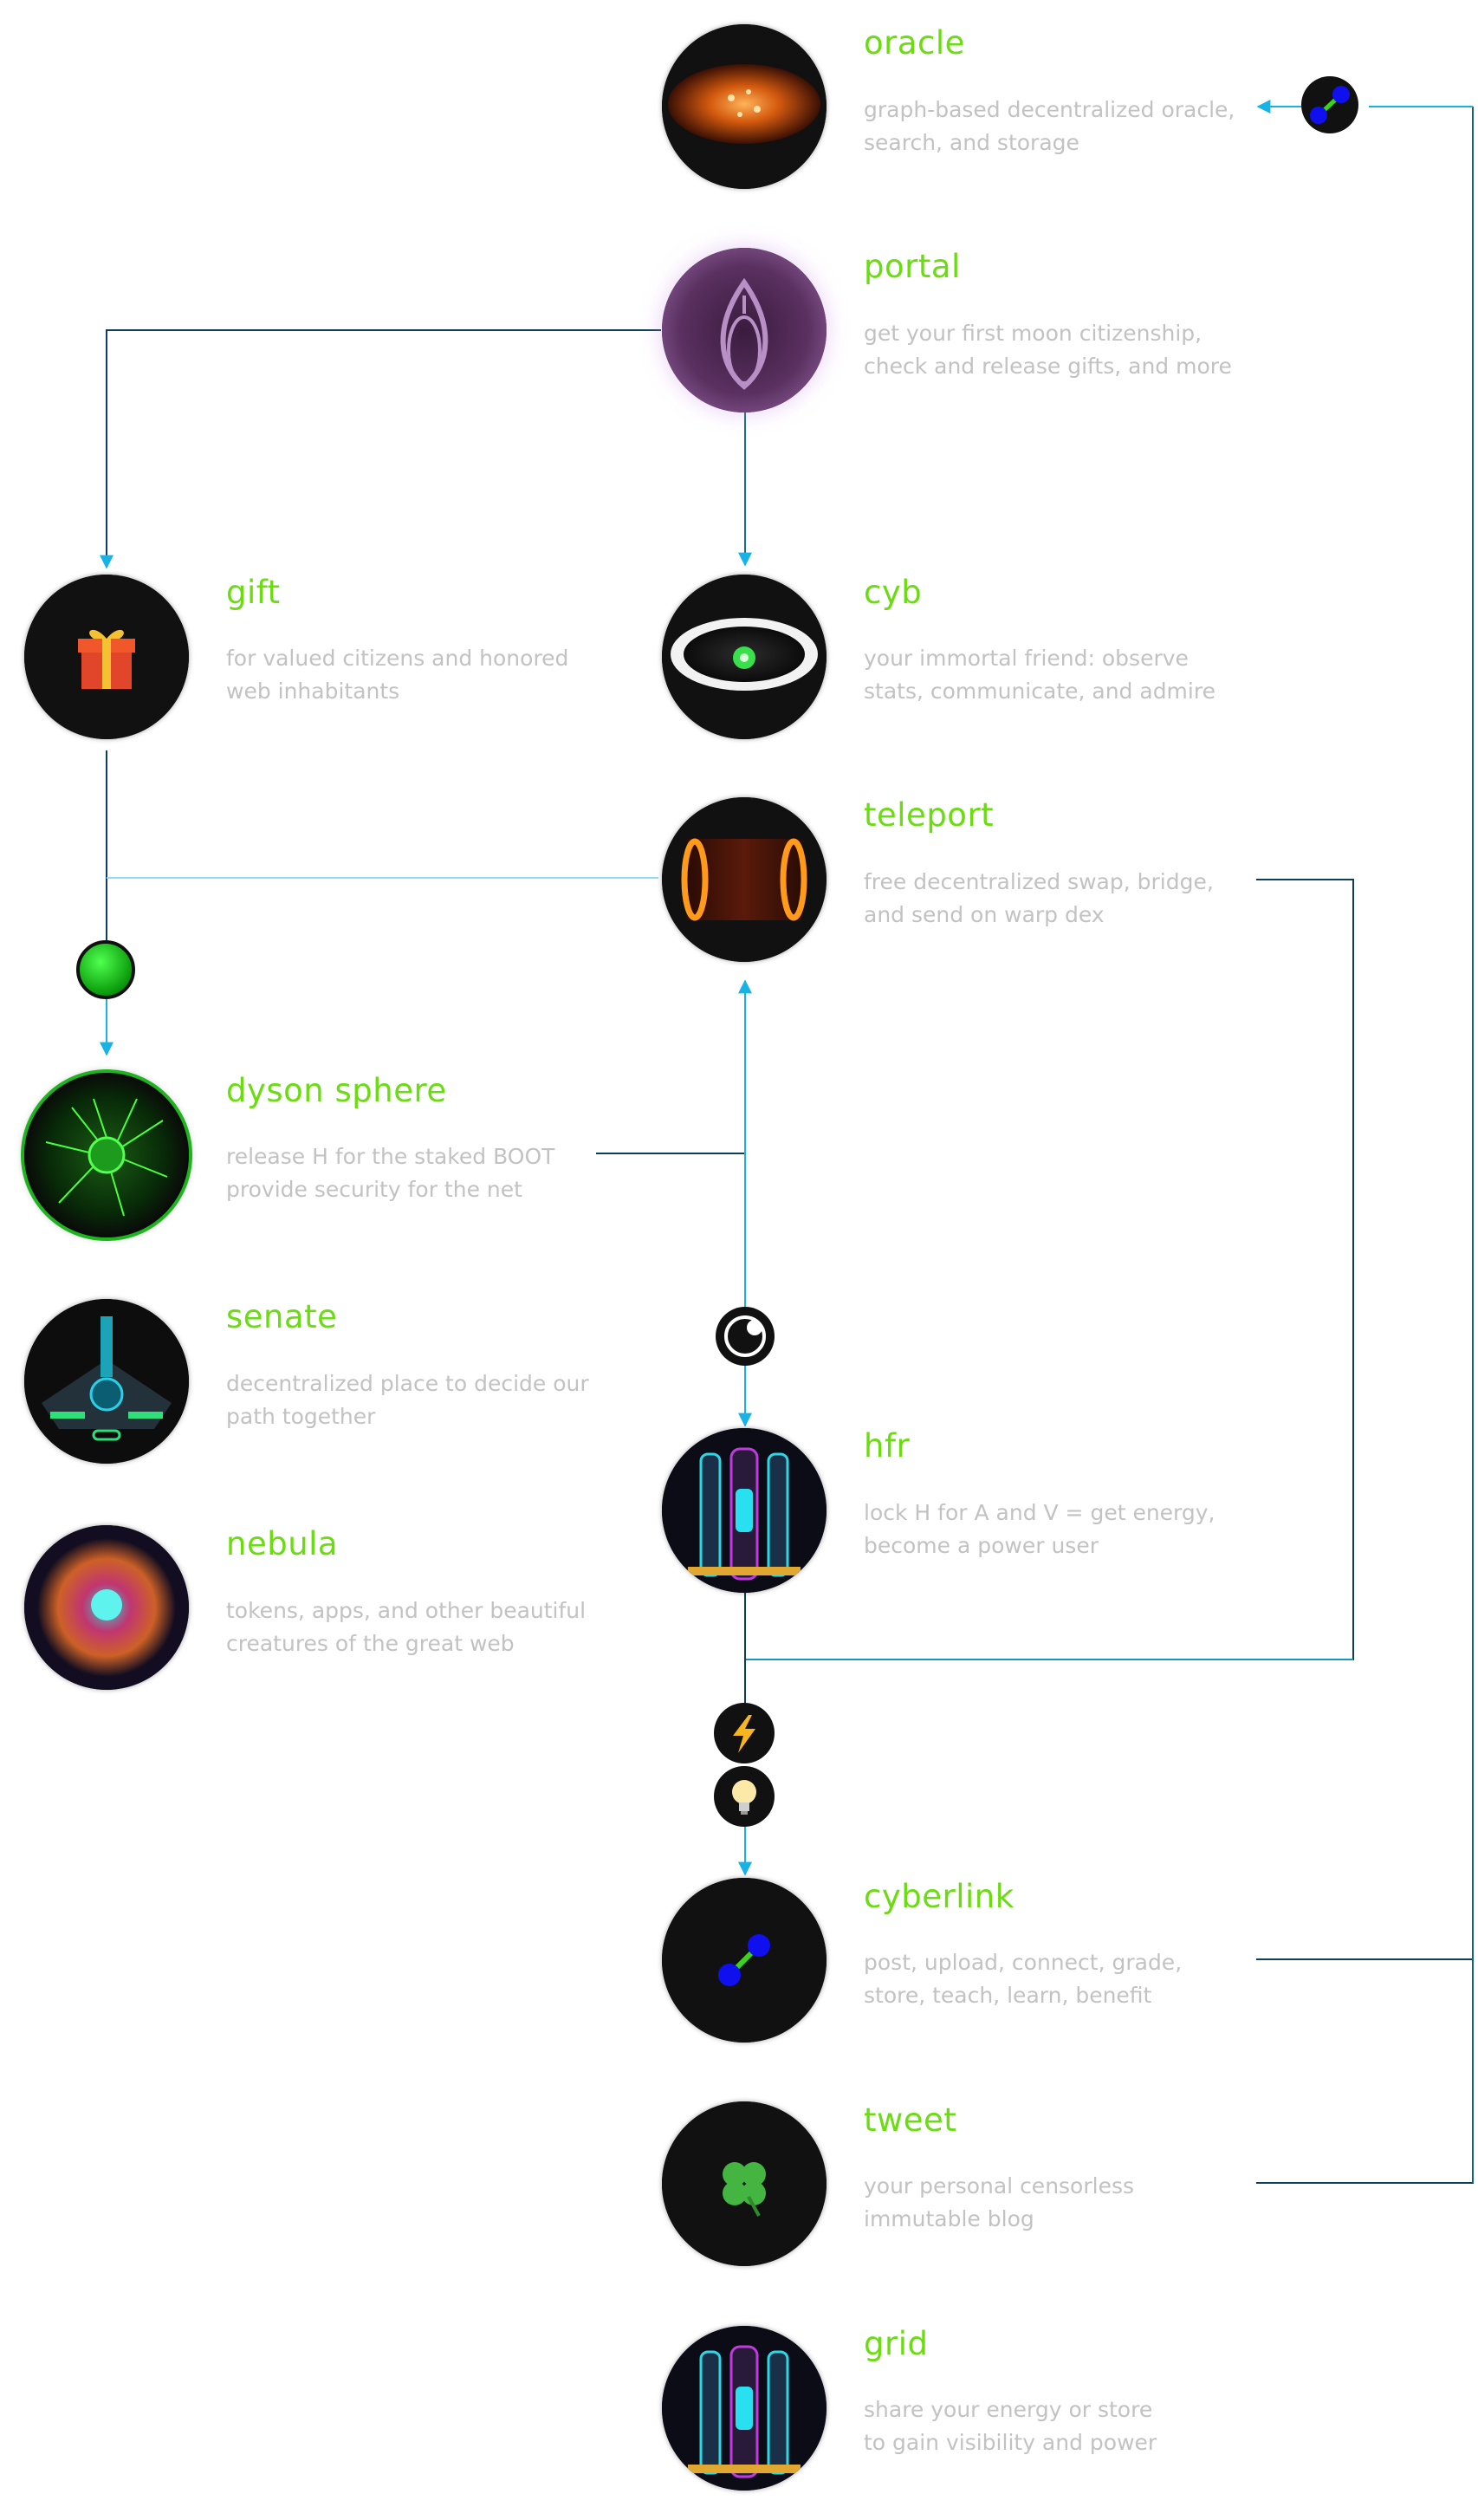 The width and height of the screenshot is (1478, 2520). Describe the element at coordinates (744, 879) in the screenshot. I see `teleport-node` at that location.